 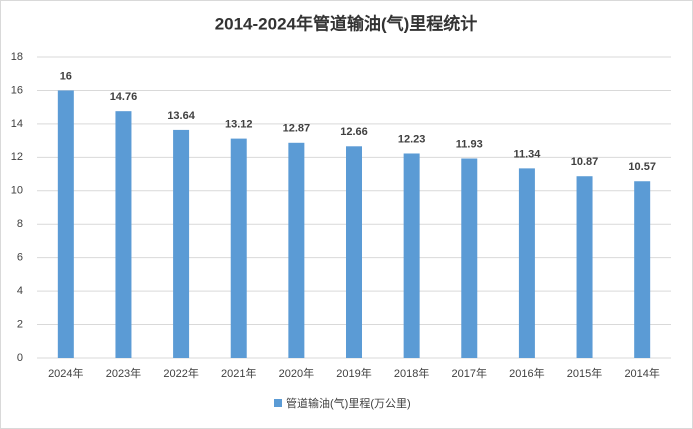 What do you see at coordinates (238, 373) in the screenshot?
I see `x-tick-label: 2021年` at bounding box center [238, 373].